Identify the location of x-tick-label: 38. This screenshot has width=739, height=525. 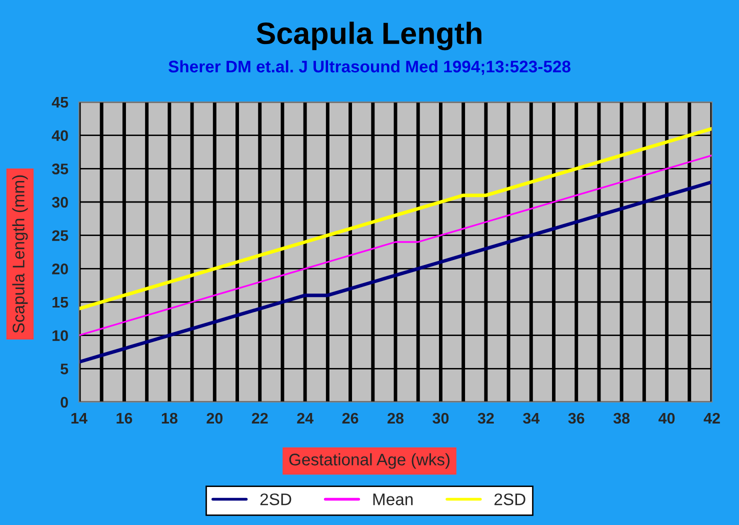
(621, 418).